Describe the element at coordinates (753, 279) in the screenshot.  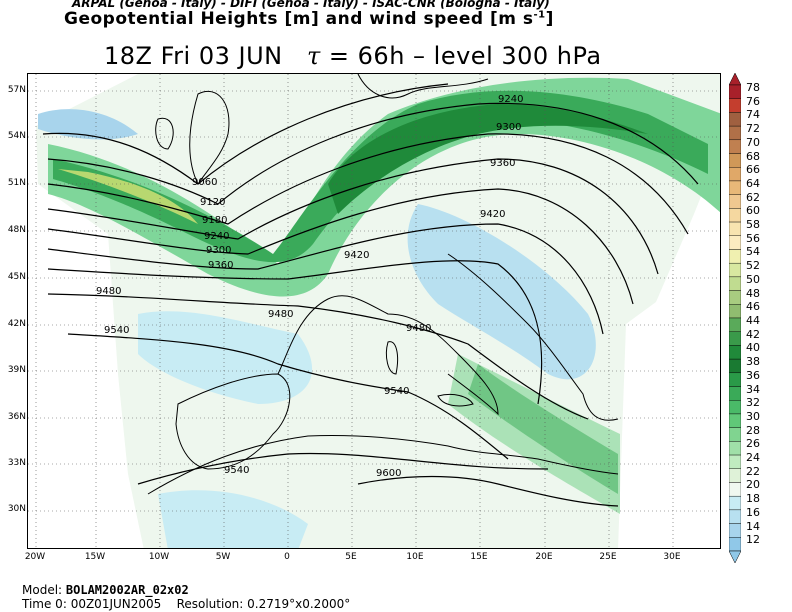
I see `colorbar-label: 50` at that location.